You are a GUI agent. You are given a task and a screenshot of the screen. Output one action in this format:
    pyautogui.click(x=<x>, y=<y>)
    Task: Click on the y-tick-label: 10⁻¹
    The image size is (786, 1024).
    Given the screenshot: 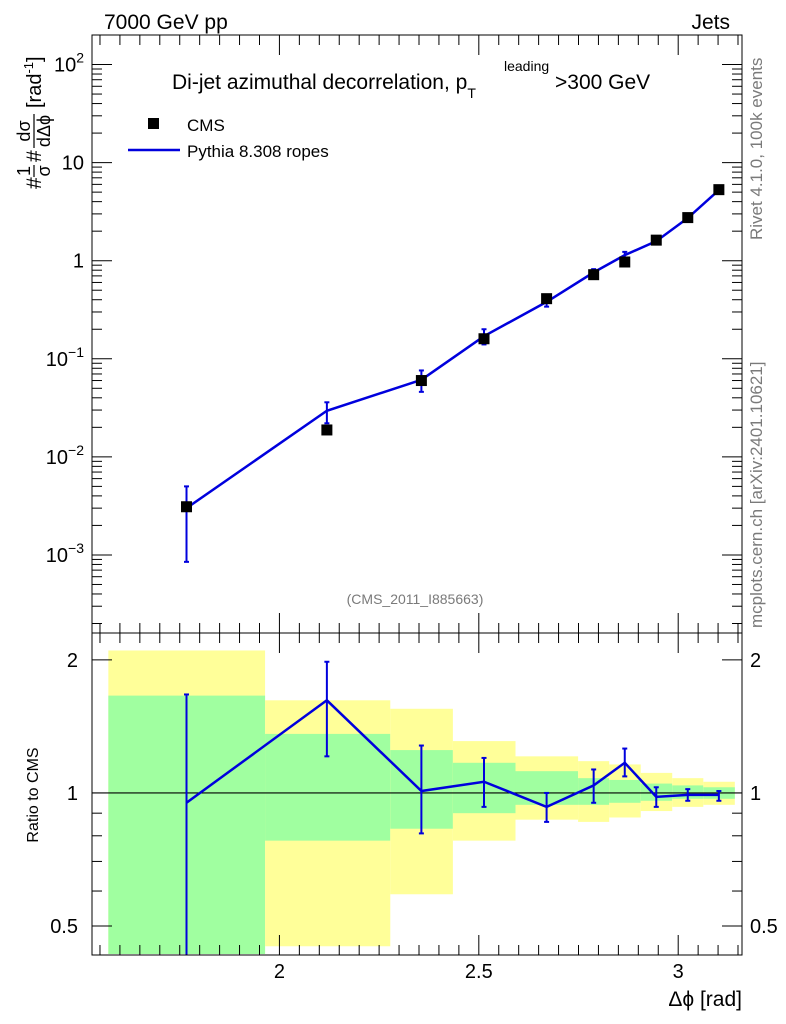 What is the action you would take?
    pyautogui.click(x=65, y=357)
    